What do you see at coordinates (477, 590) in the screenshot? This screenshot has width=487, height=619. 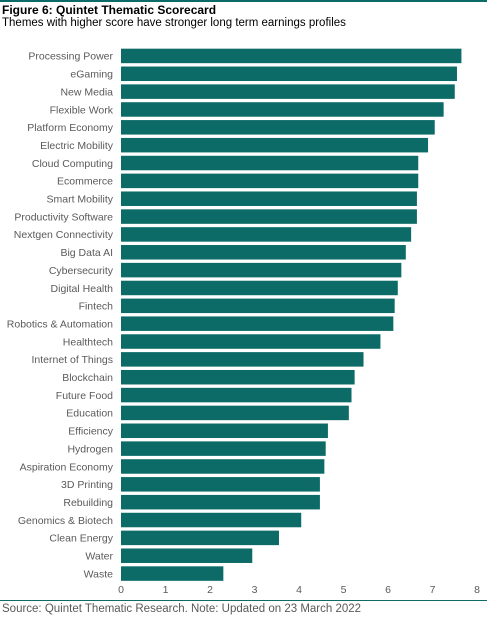 I see `x-tick-label: 8` at bounding box center [477, 590].